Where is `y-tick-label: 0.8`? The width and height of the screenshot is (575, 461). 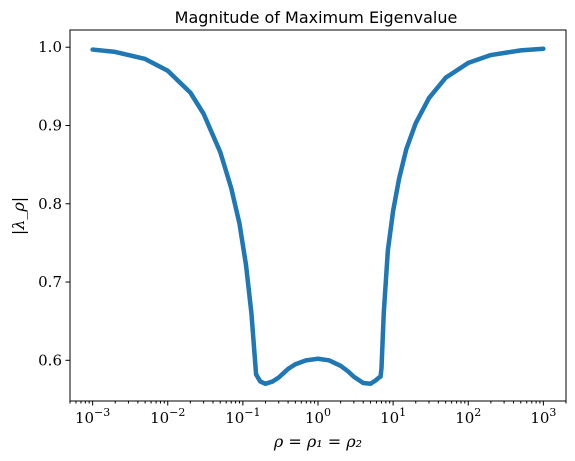 y-tick-label: 0.8 is located at coordinates (50, 204).